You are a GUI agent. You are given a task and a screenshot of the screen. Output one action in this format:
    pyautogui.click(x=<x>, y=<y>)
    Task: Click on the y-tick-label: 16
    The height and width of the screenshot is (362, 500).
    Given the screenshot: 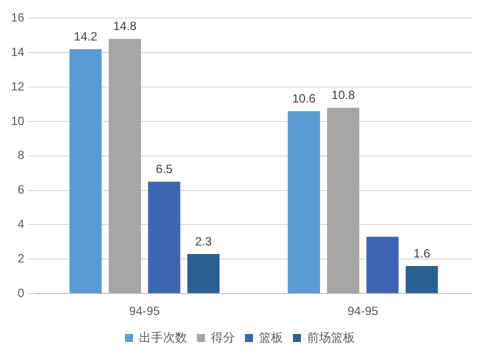 What is the action you would take?
    pyautogui.click(x=17, y=17)
    